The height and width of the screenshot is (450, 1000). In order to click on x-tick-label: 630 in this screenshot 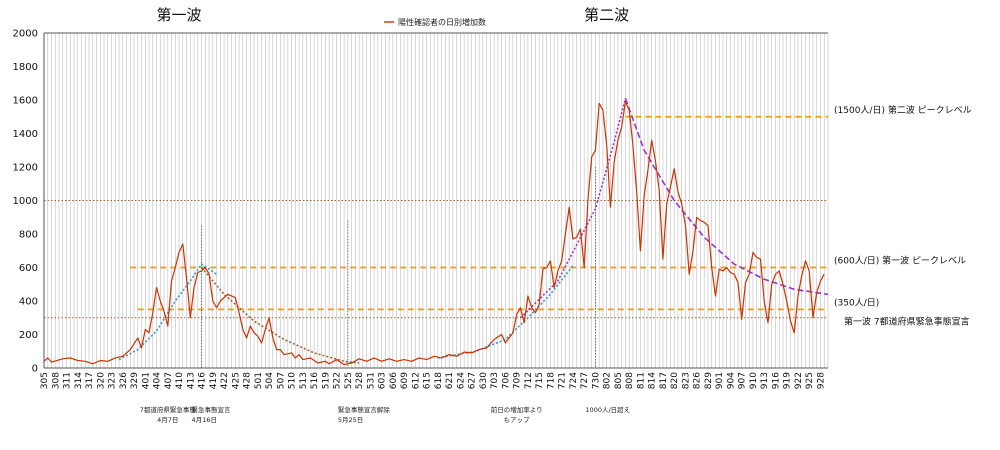, I will do `click(484, 380)`.